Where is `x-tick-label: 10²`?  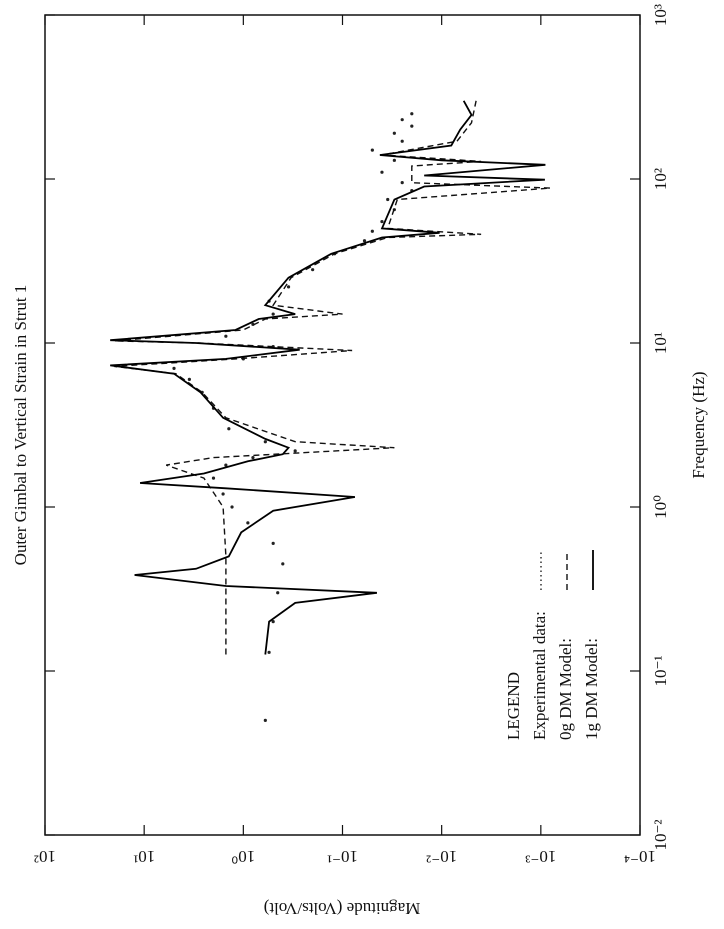 x-tick-label: 10² is located at coordinates (660, 179).